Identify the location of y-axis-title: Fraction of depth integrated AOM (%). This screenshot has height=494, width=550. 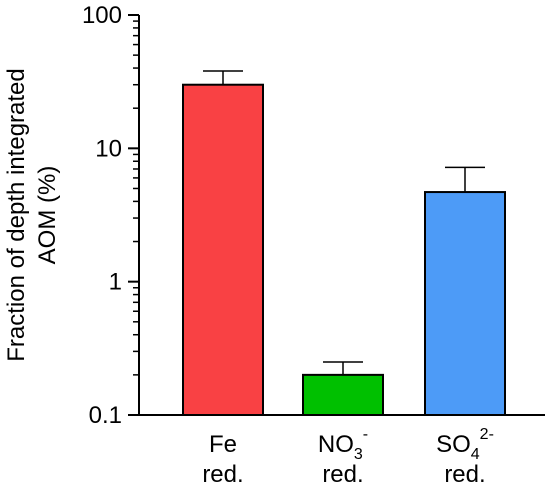
(32, 215).